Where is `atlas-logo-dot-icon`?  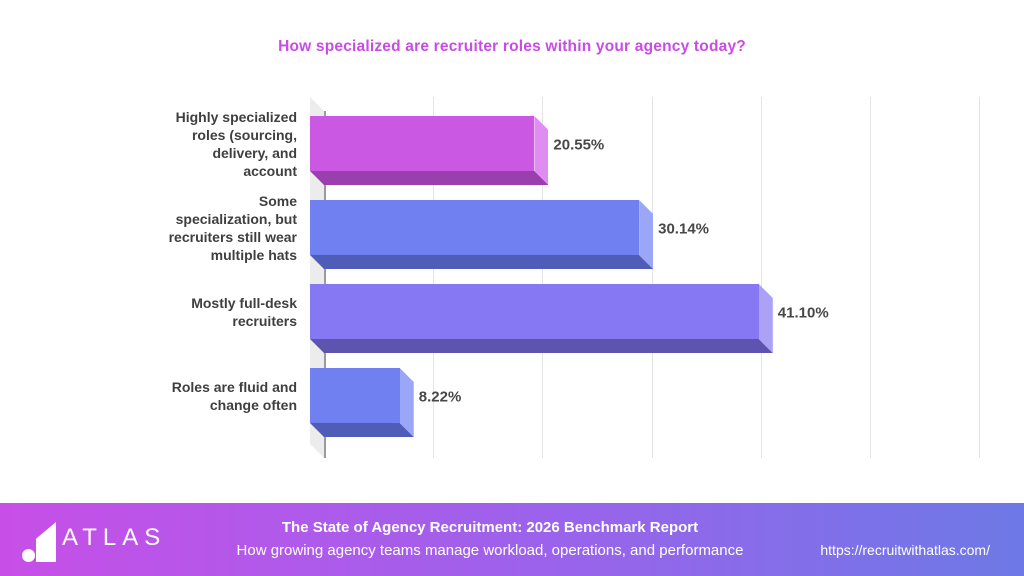 atlas-logo-dot-icon is located at coordinates (28, 555).